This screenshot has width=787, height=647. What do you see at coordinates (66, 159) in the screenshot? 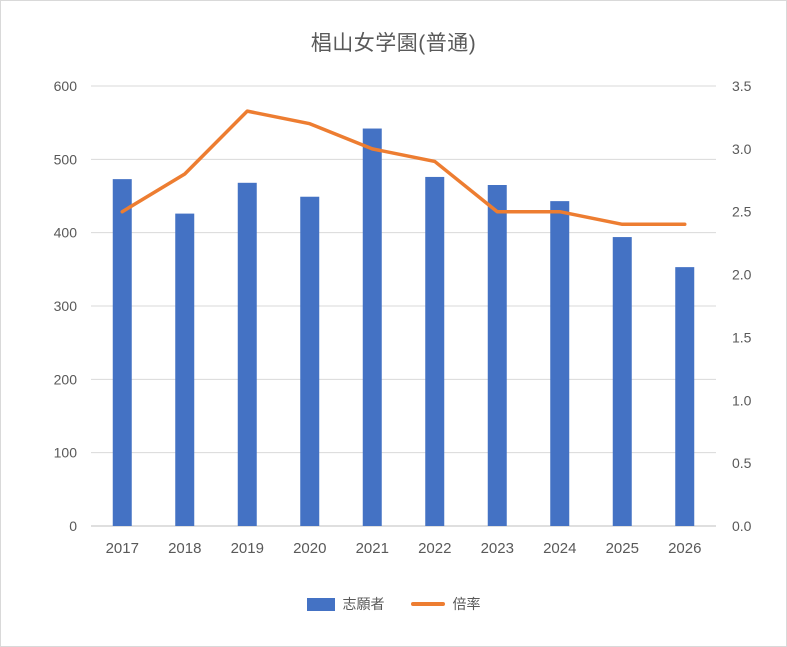
I see `left-axis-tick: 500` at bounding box center [66, 159].